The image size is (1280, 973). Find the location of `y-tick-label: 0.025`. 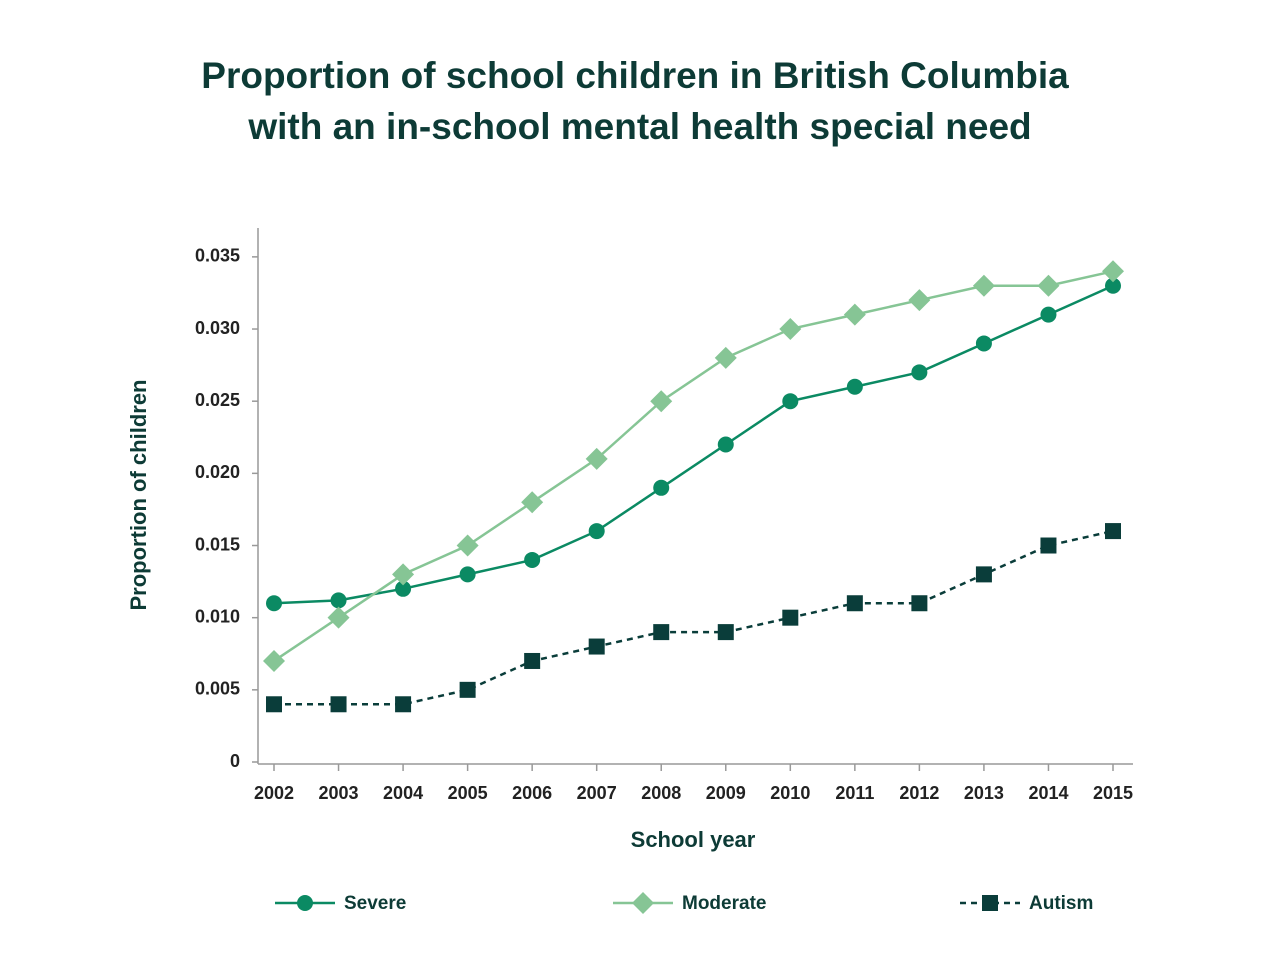

y-tick-label: 0.025 is located at coordinates (217, 400).